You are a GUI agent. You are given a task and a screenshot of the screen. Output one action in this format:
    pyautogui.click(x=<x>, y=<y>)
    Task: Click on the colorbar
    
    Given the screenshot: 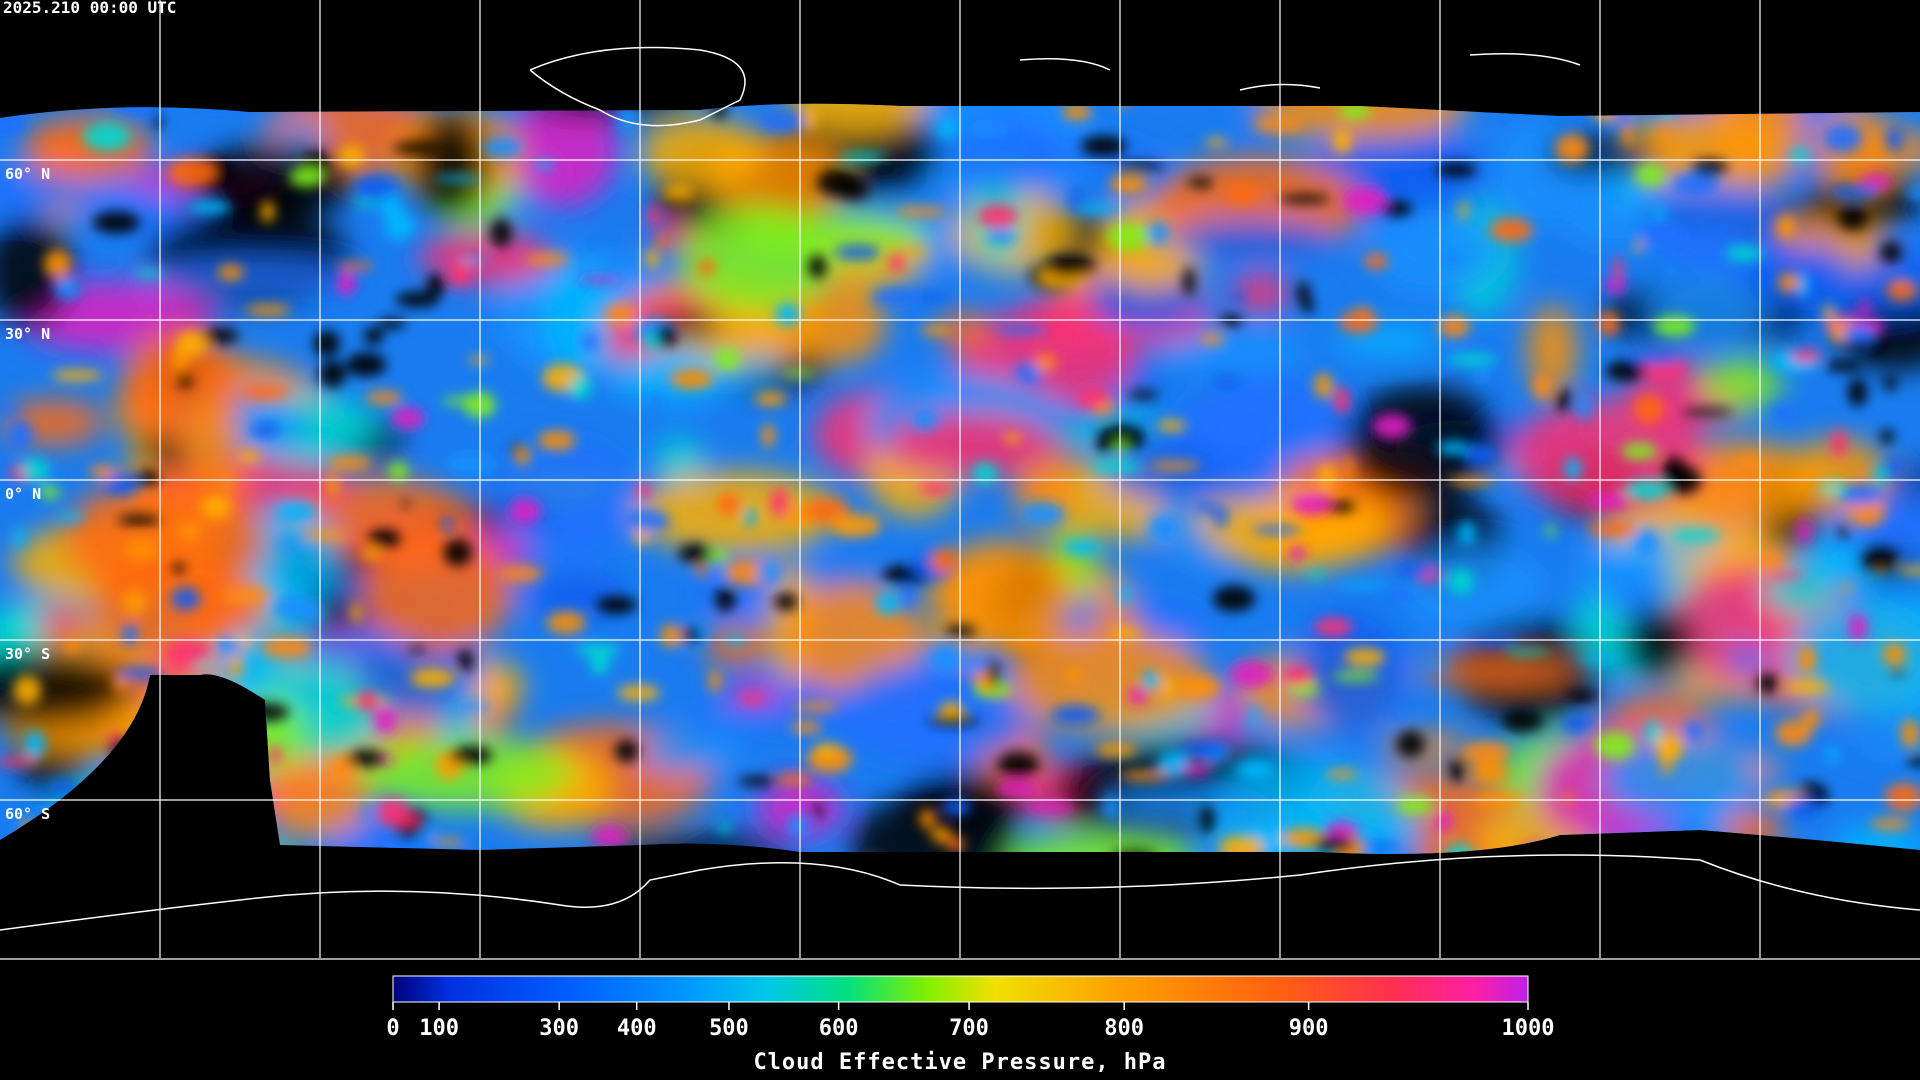 What is the action you would take?
    pyautogui.click(x=960, y=989)
    